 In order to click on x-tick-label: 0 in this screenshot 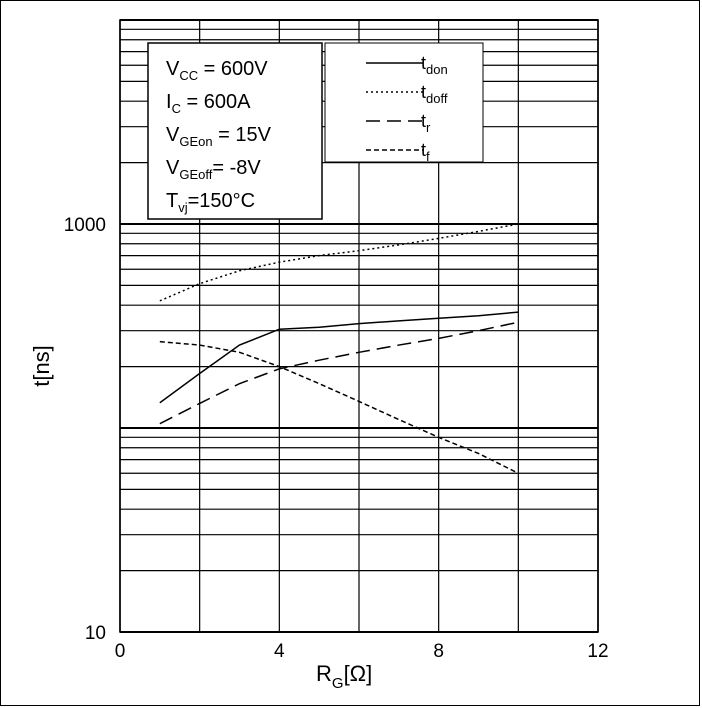, I will do `click(120, 651)`.